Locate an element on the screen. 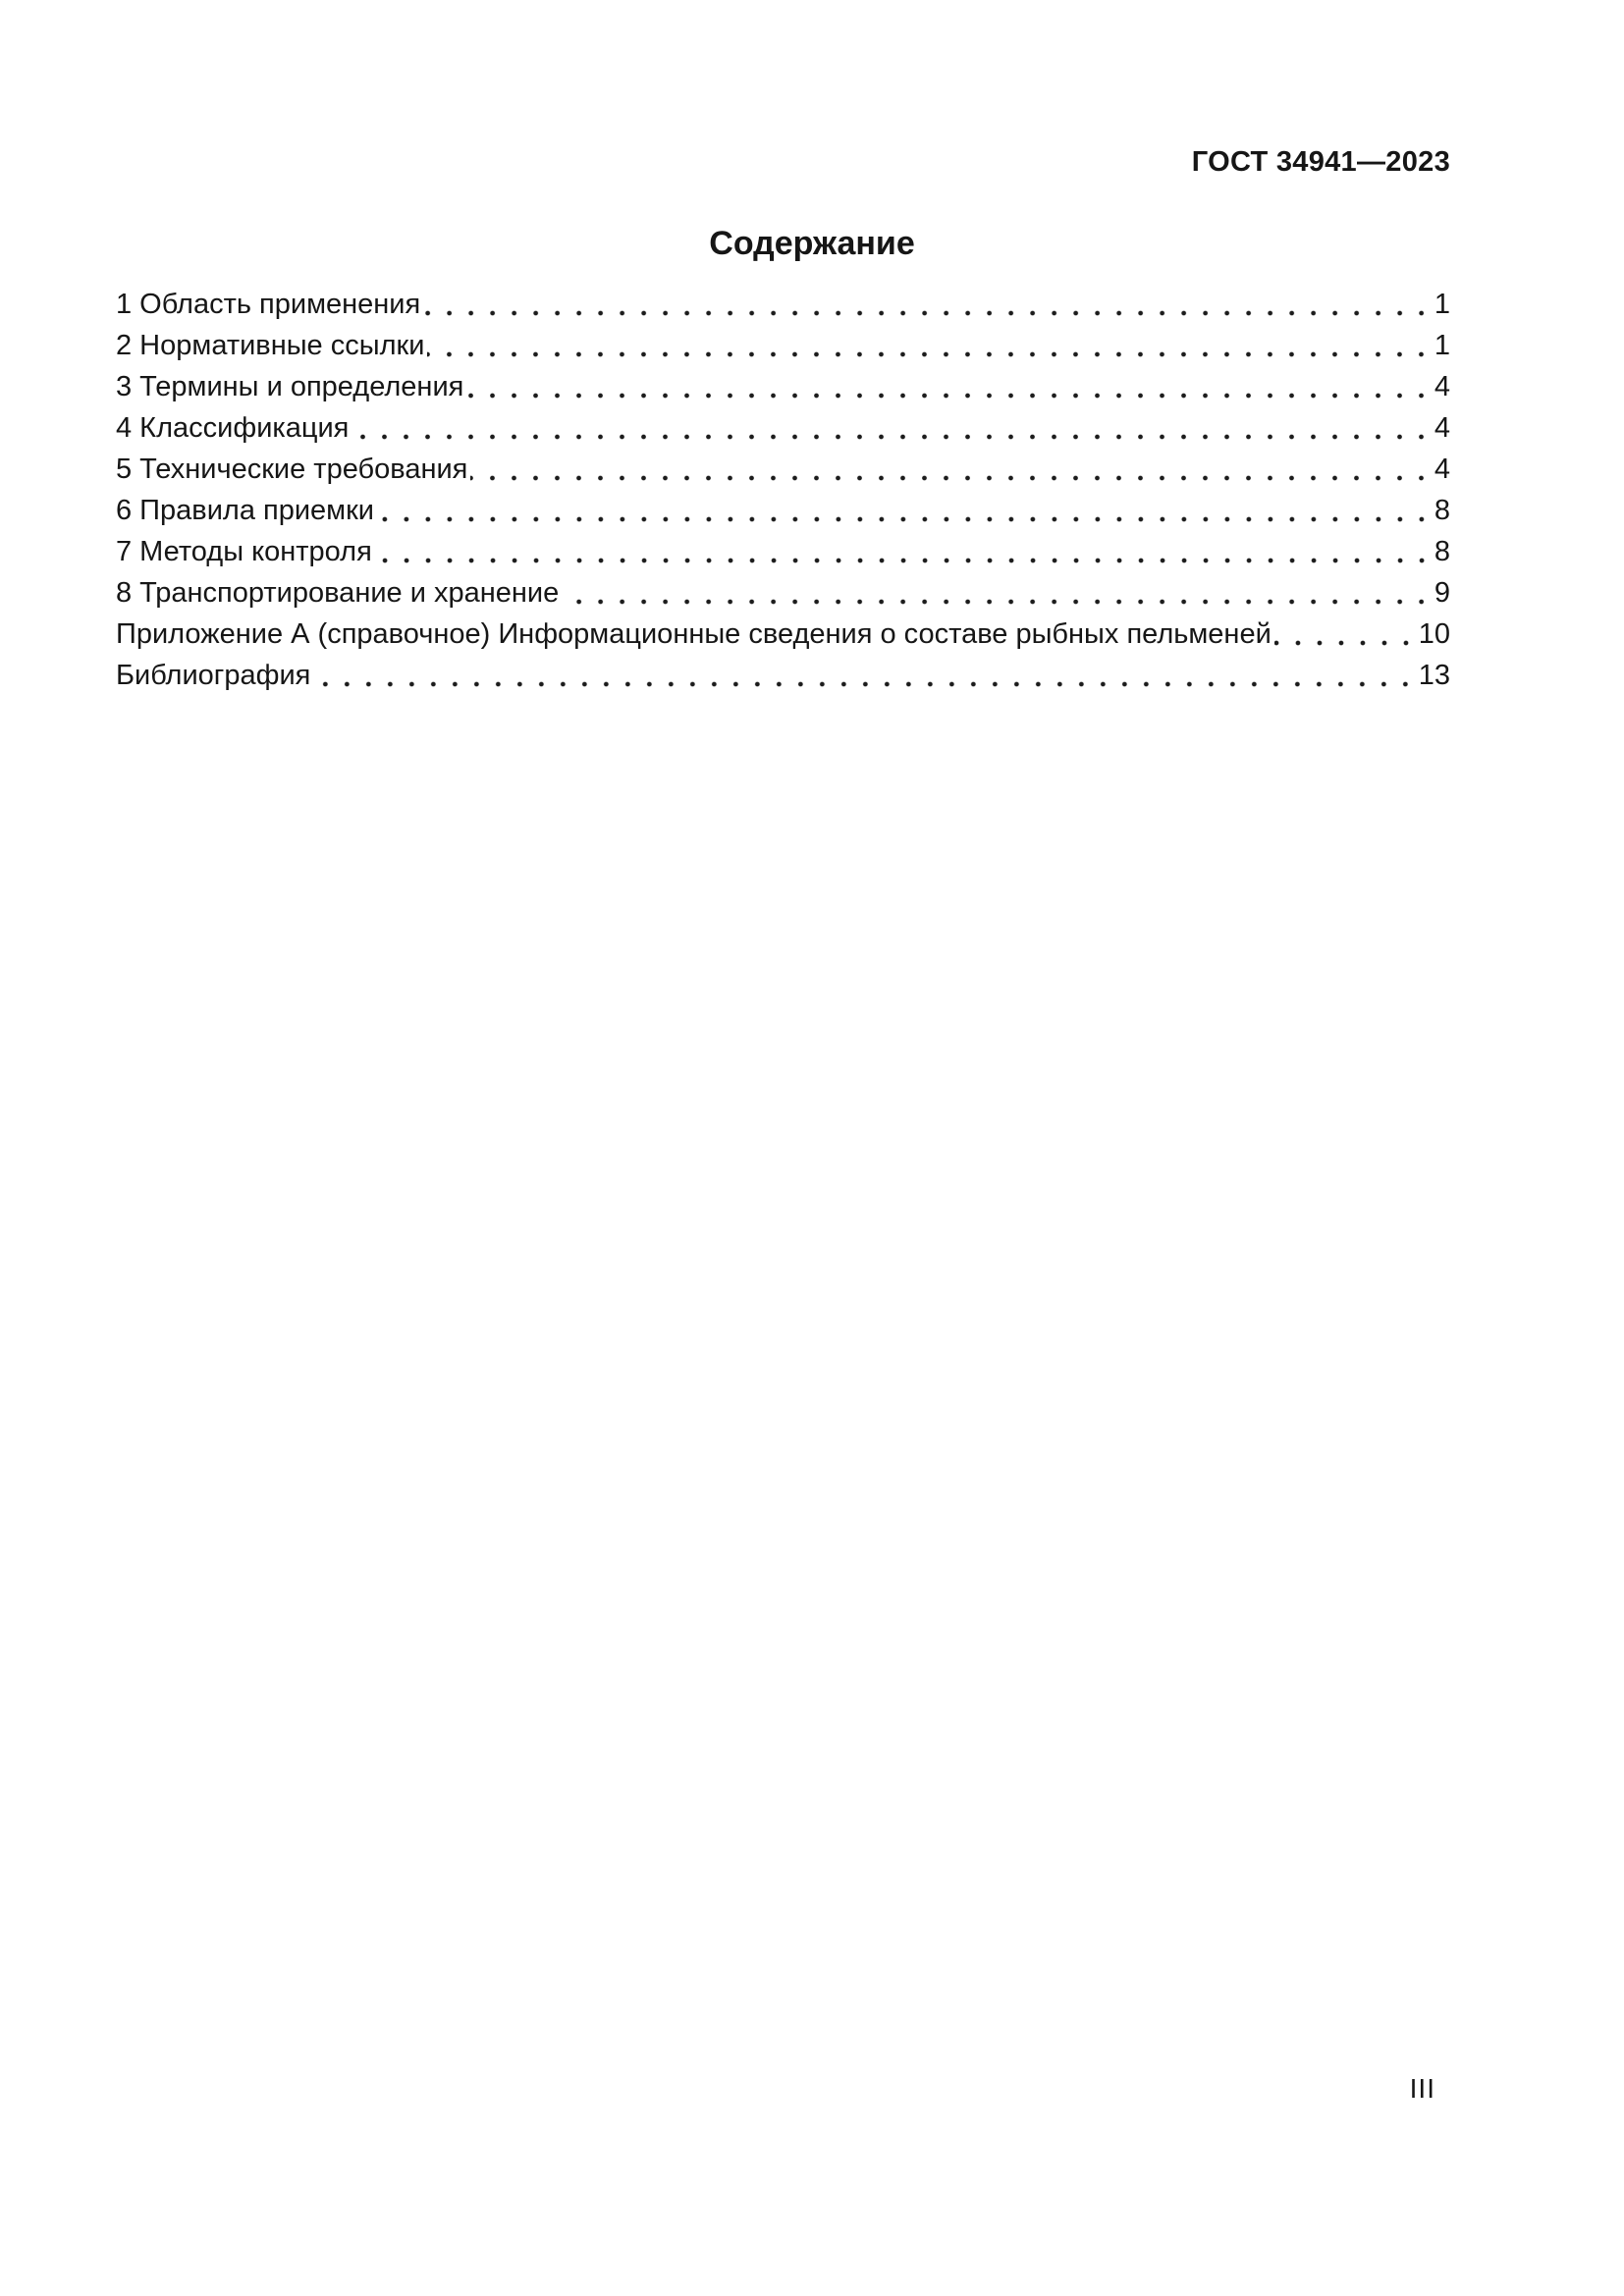 The image size is (1624, 2296). toc-row: 2 Нормативные ссылки 1 is located at coordinates (783, 345).